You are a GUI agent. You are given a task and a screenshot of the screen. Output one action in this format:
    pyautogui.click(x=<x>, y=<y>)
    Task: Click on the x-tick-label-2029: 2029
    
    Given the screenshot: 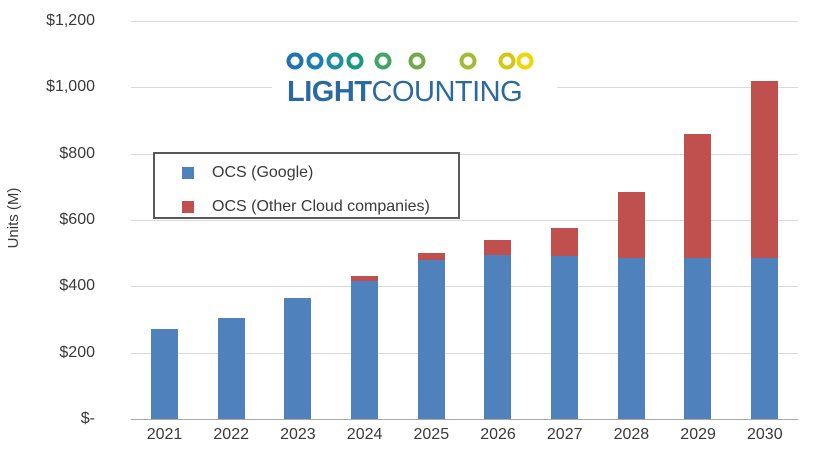 What is the action you would take?
    pyautogui.click(x=698, y=434)
    